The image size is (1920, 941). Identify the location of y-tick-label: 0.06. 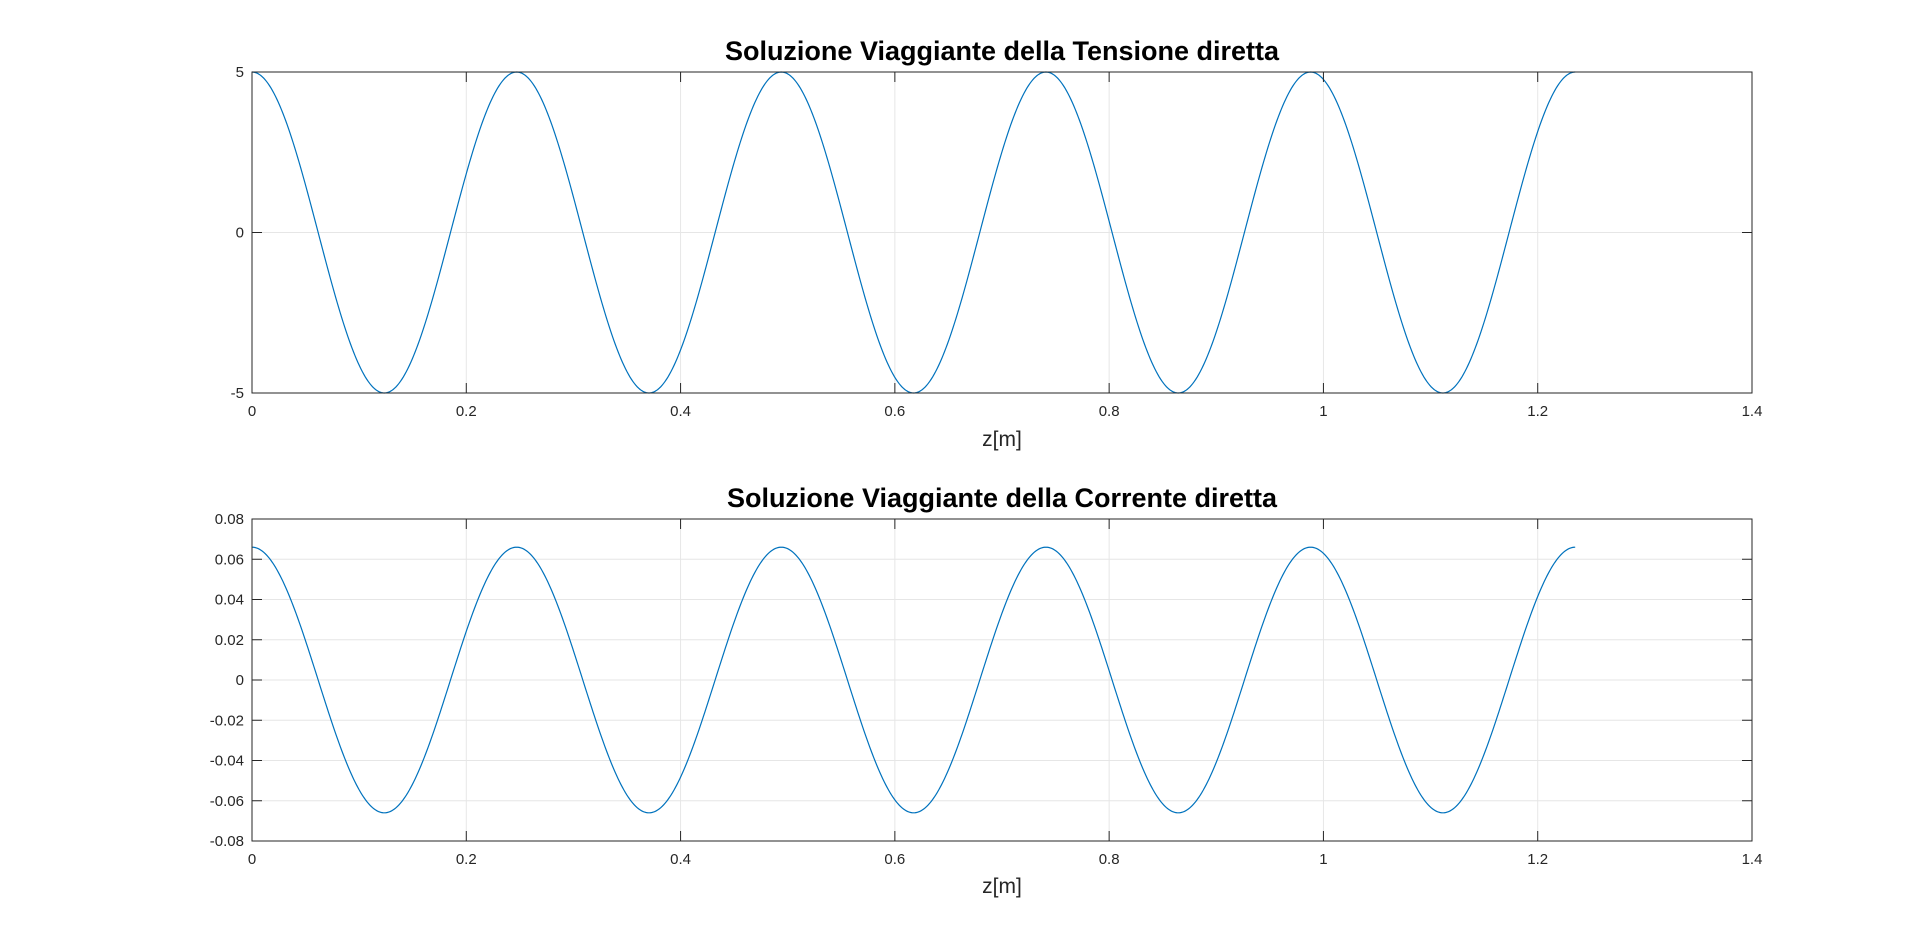
(229, 559).